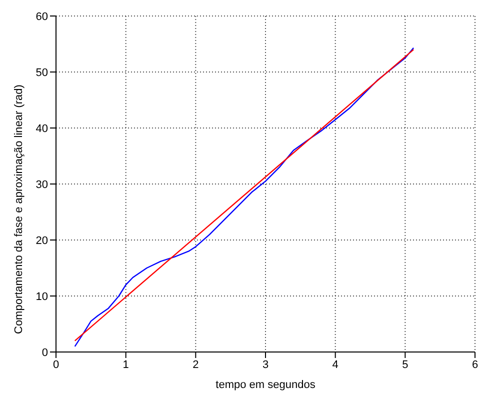  I want to click on x-tick-label: 2, so click(195, 364).